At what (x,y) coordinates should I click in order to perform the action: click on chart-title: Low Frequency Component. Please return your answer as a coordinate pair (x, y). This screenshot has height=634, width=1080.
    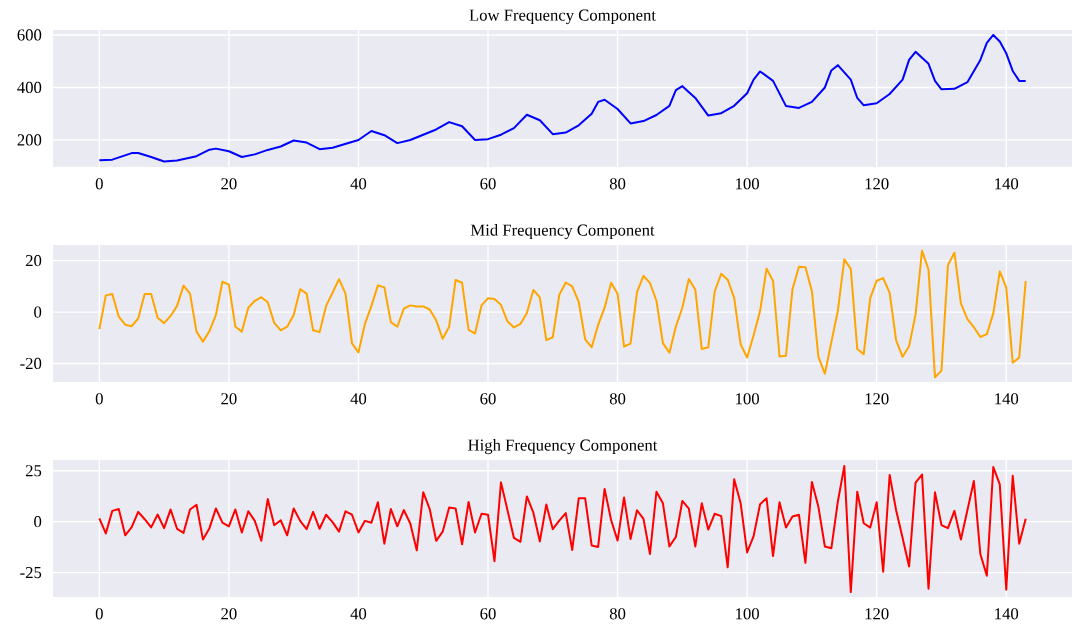
    Looking at the image, I should click on (562, 17).